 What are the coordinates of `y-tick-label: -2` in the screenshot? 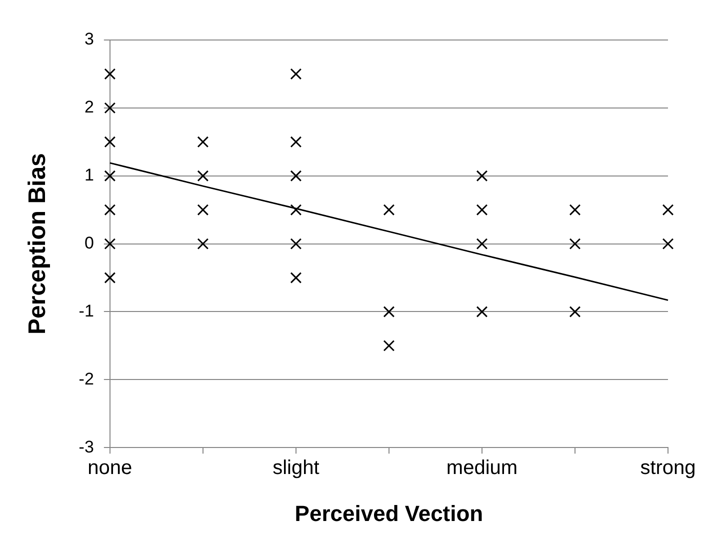 It's located at (86, 378).